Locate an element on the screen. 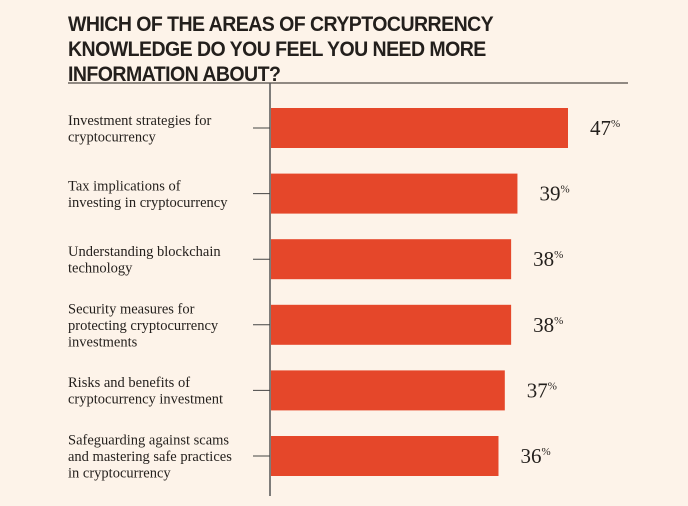  data-label: 36% is located at coordinates (535, 456).